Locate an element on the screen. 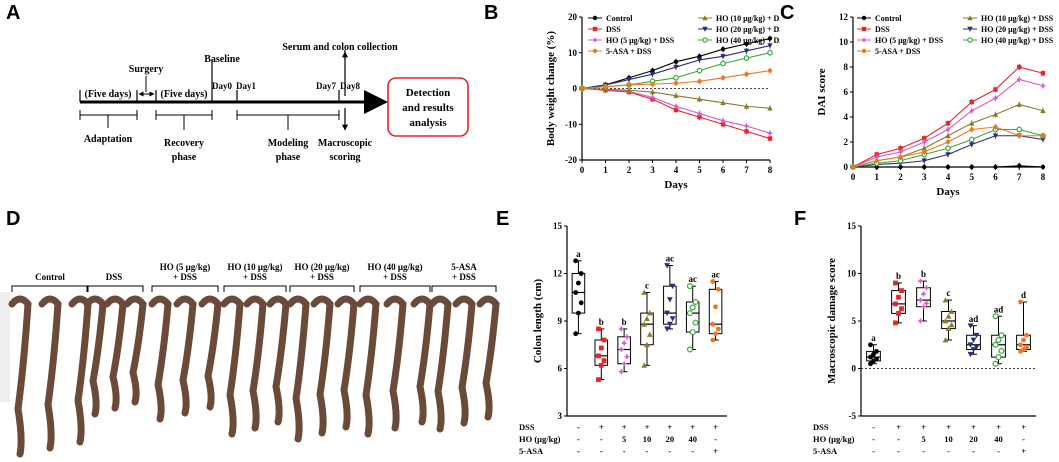  photo-label-ho10-1: HO (10 μg/kg) is located at coordinates (254, 267).